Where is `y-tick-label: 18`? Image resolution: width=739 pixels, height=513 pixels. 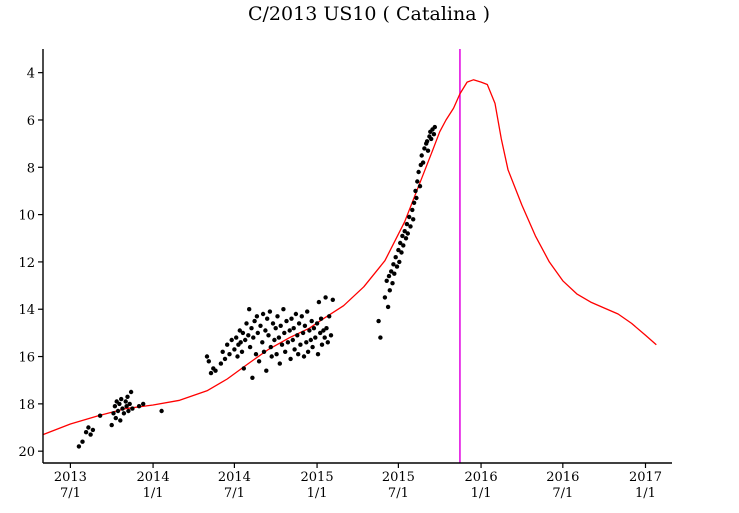
y-tick-label: 18 is located at coordinates (26, 405).